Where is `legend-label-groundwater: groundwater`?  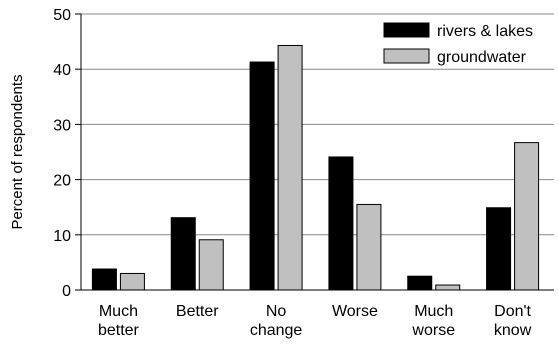
legend-label-groundwater: groundwater is located at coordinates (482, 57).